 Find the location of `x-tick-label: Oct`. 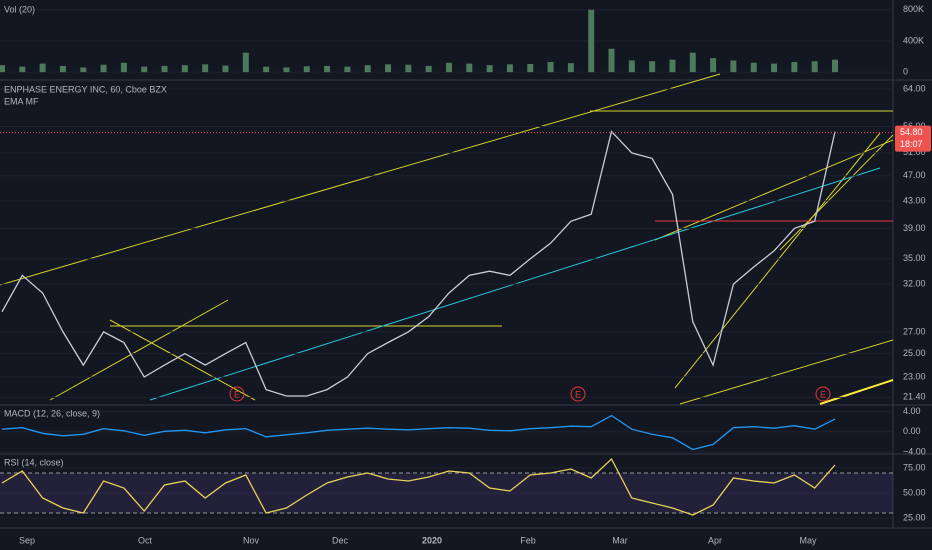

x-tick-label: Oct is located at coordinates (145, 540).